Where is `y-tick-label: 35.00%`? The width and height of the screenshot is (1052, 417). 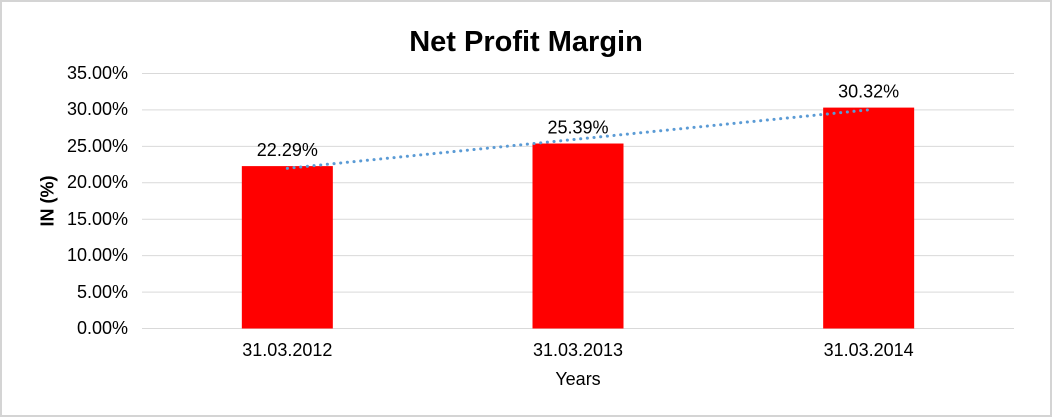 y-tick-label: 35.00% is located at coordinates (97, 73).